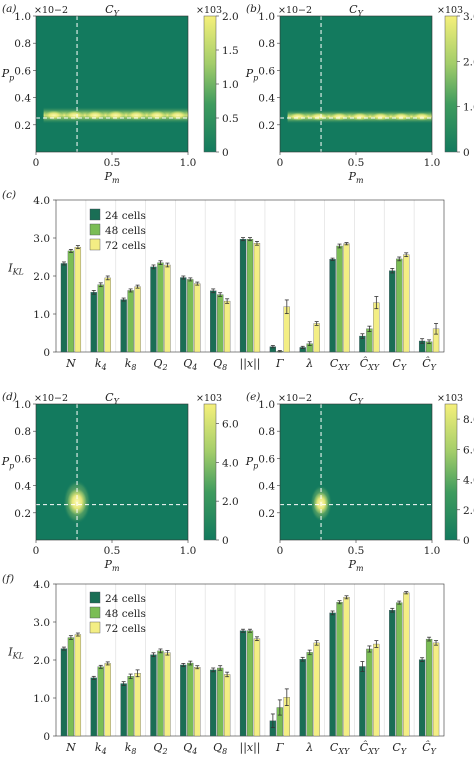 This screenshot has width=474, height=757. What do you see at coordinates (356, 565) in the screenshot?
I see `x-axis-label: Pm` at bounding box center [356, 565].